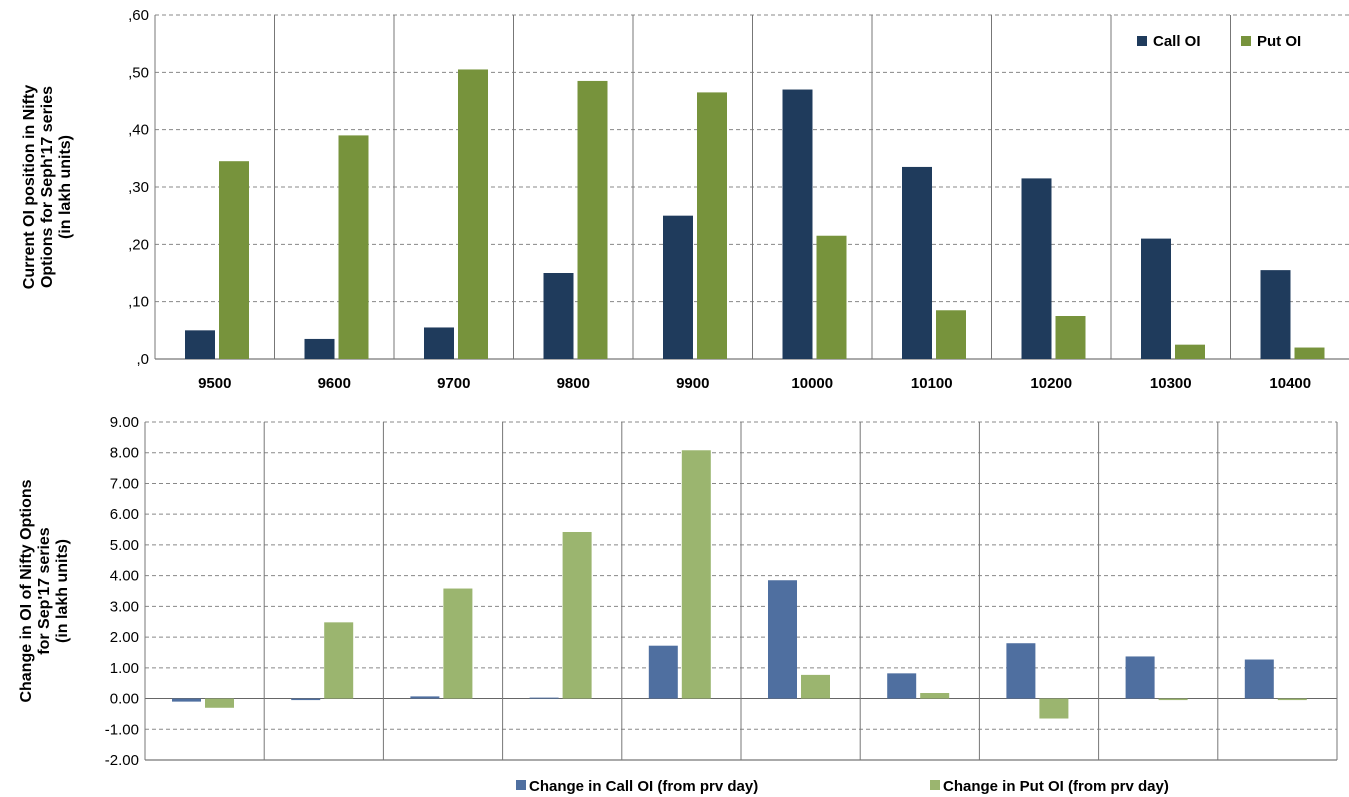  What do you see at coordinates (1051, 383) in the screenshot?
I see `x-tick-label: 10200` at bounding box center [1051, 383].